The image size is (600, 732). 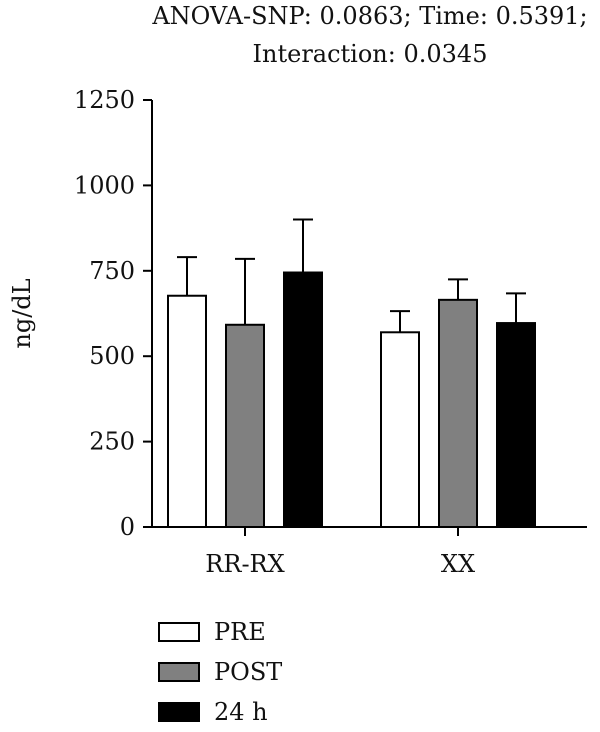 What do you see at coordinates (244, 564) in the screenshot?
I see `x-tick-label: RR-RX` at bounding box center [244, 564].